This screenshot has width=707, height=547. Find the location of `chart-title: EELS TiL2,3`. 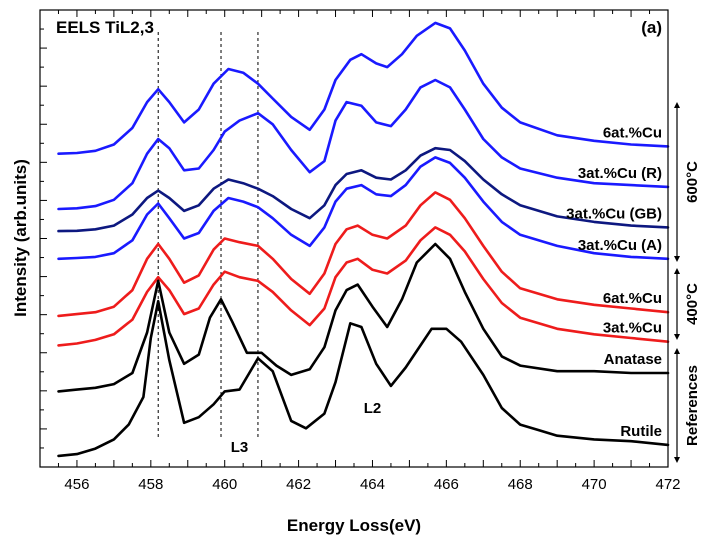

chart-title: EELS TiL2,3 is located at coordinates (105, 27).